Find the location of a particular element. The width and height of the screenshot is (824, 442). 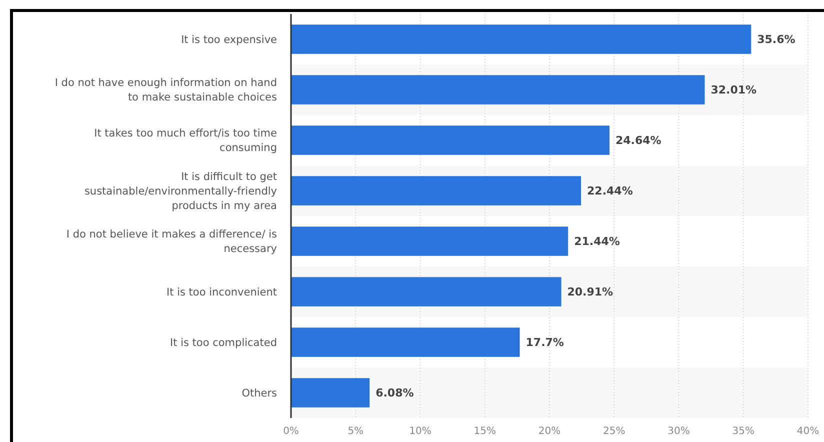

x-tick-label: 20% is located at coordinates (549, 431).